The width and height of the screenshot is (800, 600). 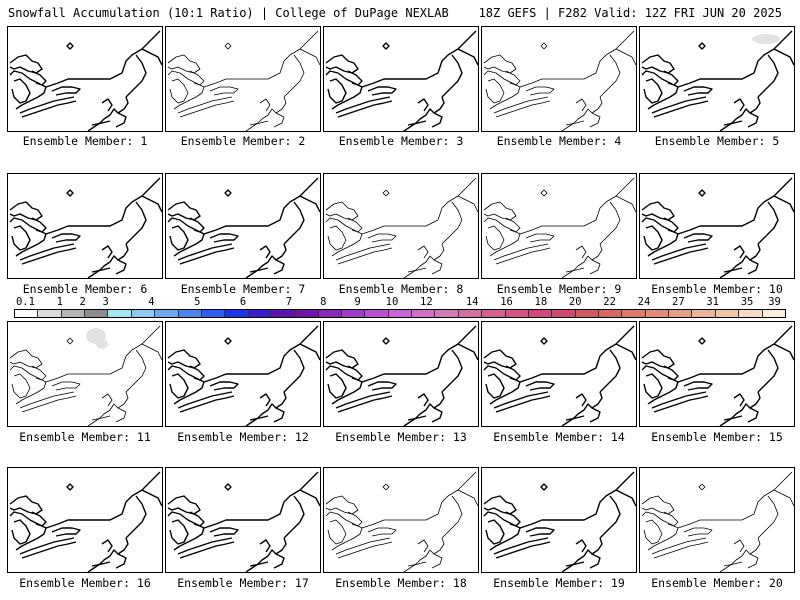 What do you see at coordinates (323, 302) in the screenshot?
I see `legend-tick-label: 8` at bounding box center [323, 302].